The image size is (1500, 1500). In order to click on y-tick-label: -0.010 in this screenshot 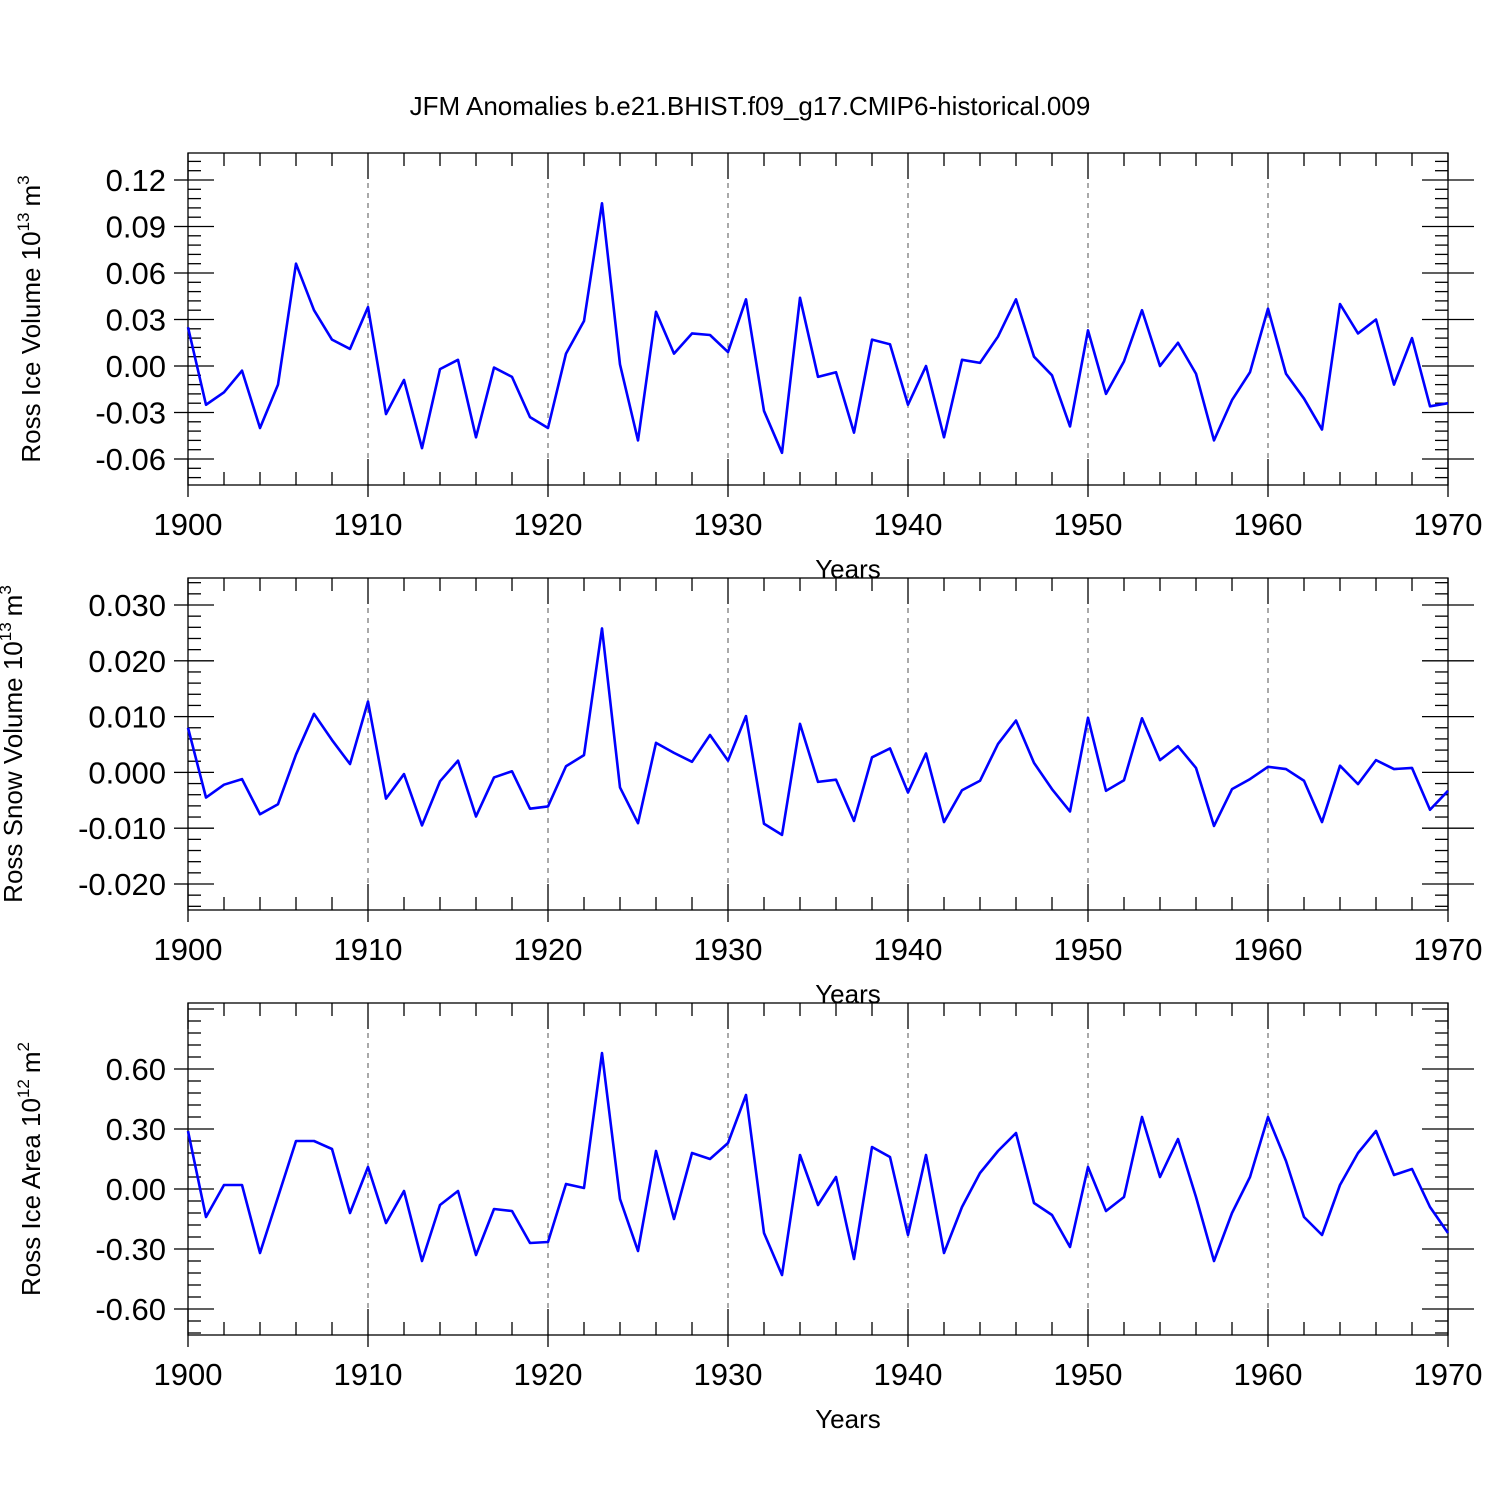, I will do `click(122, 828)`.